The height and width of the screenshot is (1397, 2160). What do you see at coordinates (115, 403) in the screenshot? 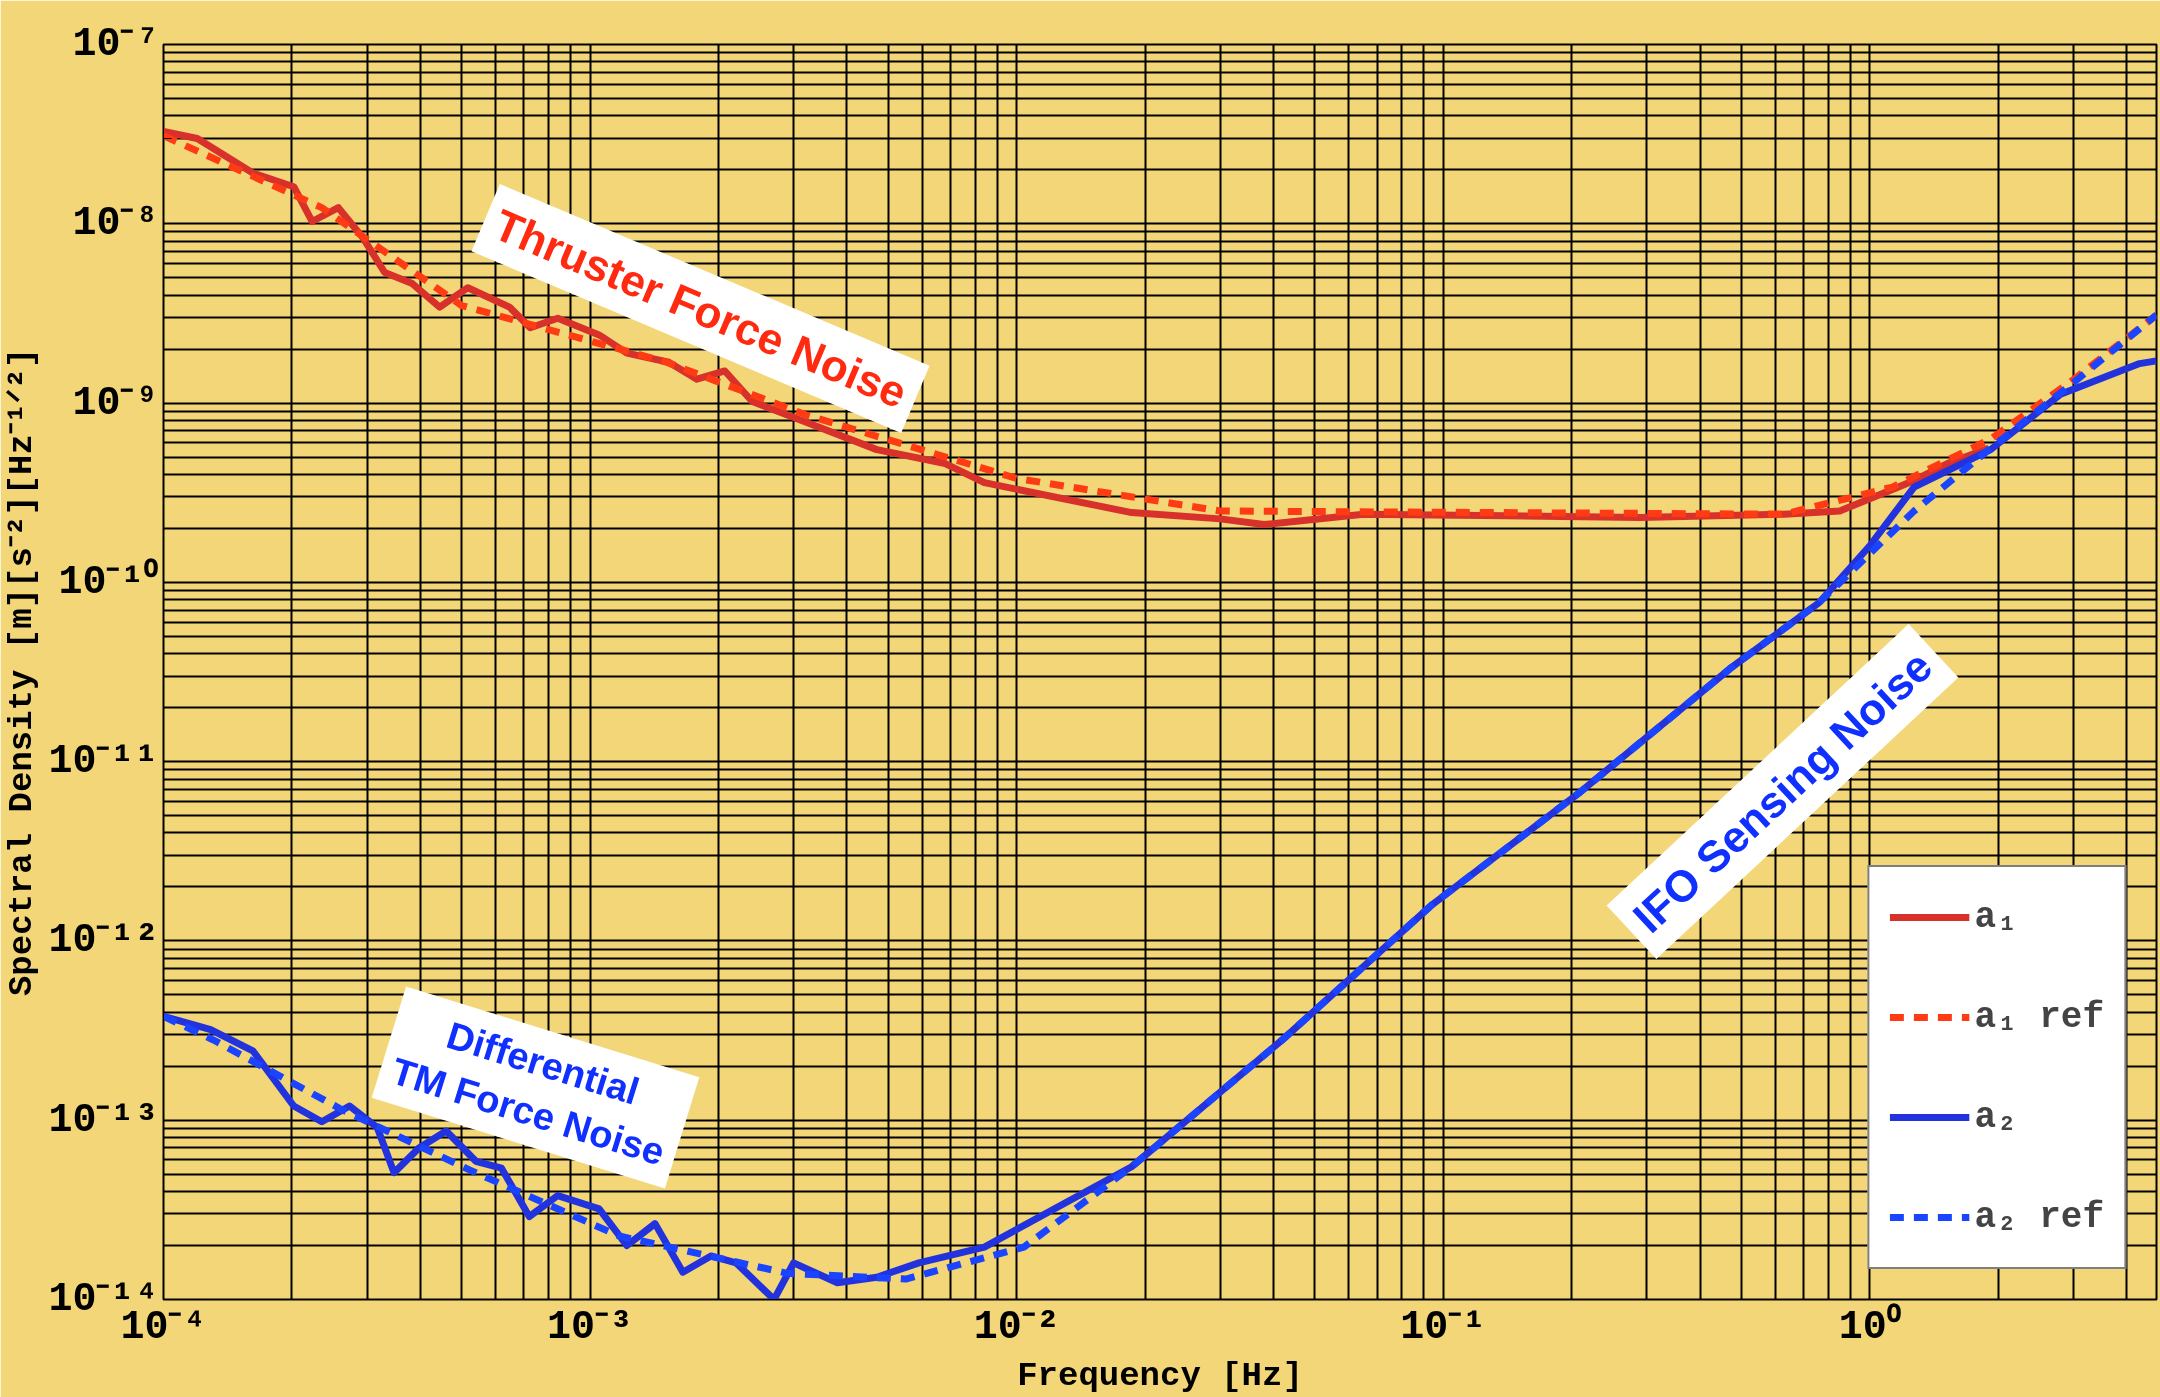
I see `y-tick-label: 10⁻⁹` at bounding box center [115, 403].